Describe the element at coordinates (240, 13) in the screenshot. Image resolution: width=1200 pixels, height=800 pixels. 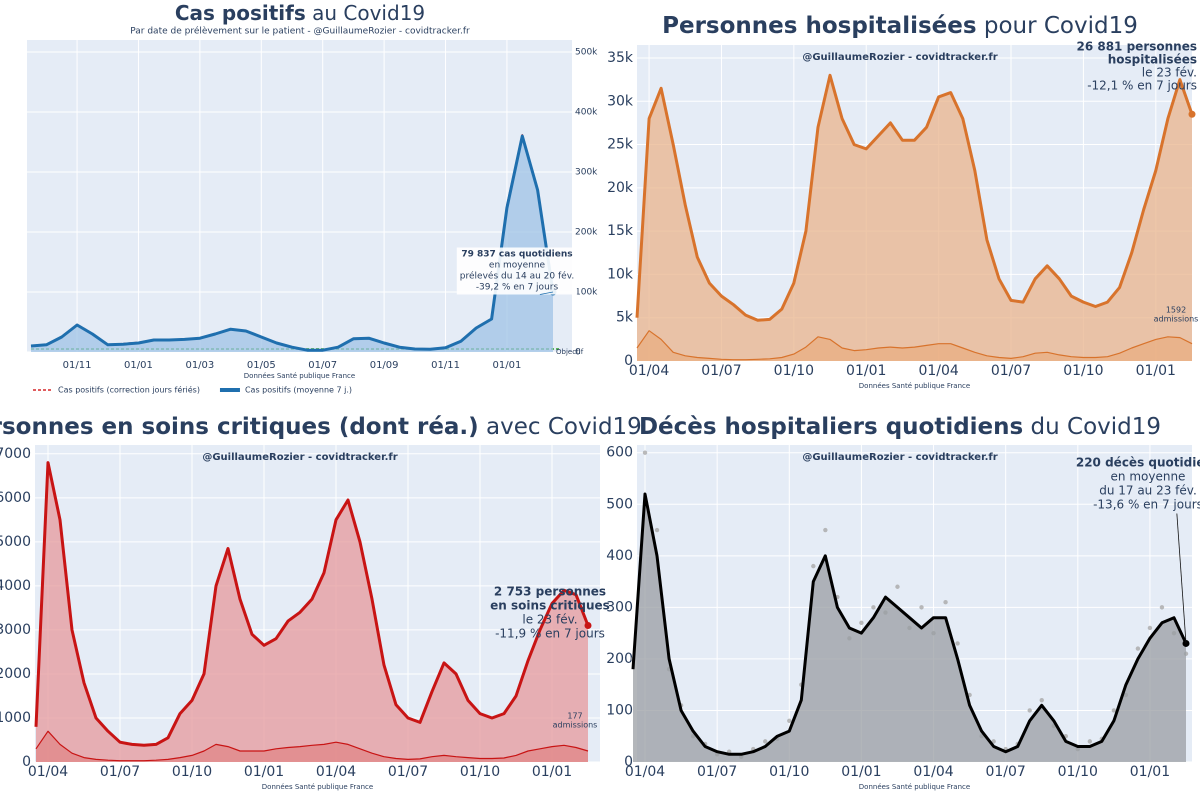
I see `title-bold: Cas positifs` at that location.